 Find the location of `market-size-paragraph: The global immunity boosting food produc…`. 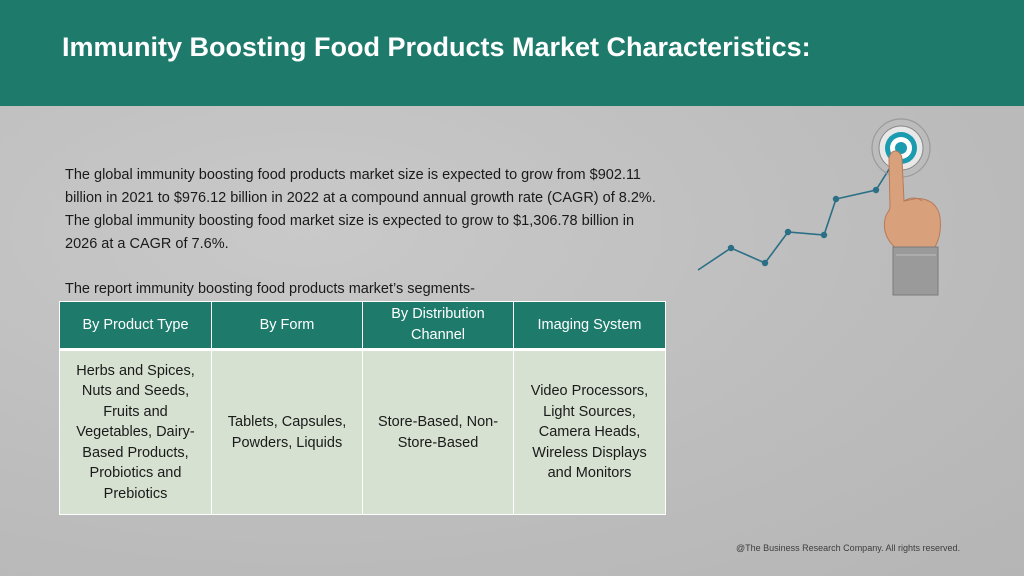

market-size-paragraph: The global immunity boosting food produc… is located at coordinates (360, 209).